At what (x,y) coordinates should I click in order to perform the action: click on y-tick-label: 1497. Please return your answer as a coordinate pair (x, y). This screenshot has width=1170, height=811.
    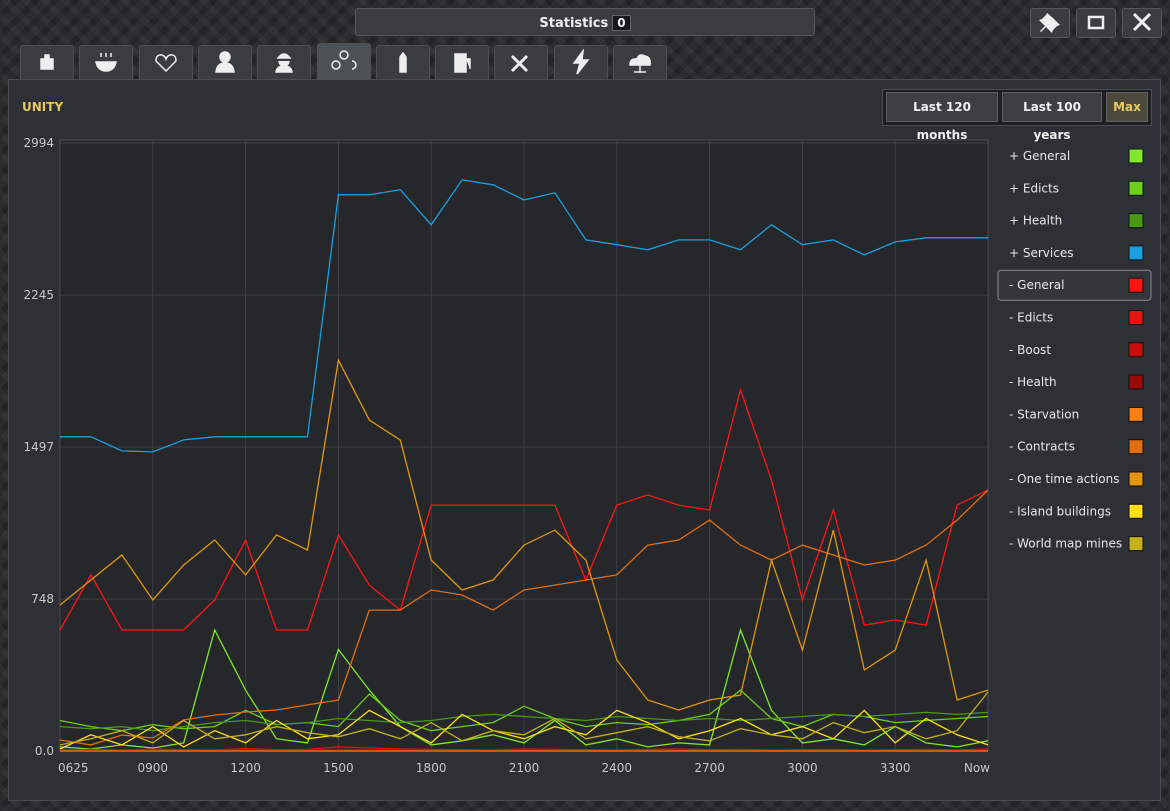
    Looking at the image, I should click on (38, 447).